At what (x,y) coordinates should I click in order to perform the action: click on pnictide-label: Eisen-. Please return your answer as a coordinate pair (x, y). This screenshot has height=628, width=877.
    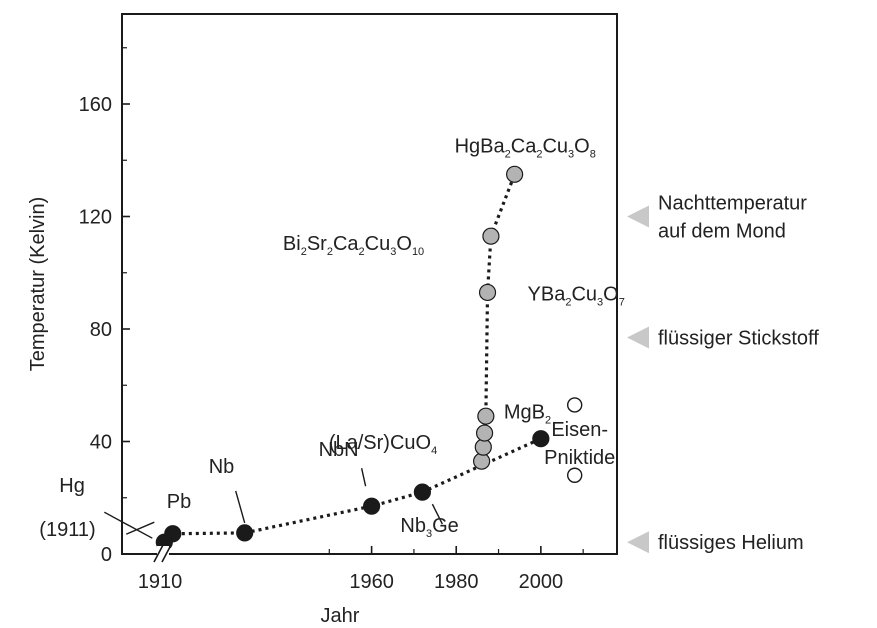
    Looking at the image, I should click on (579, 430).